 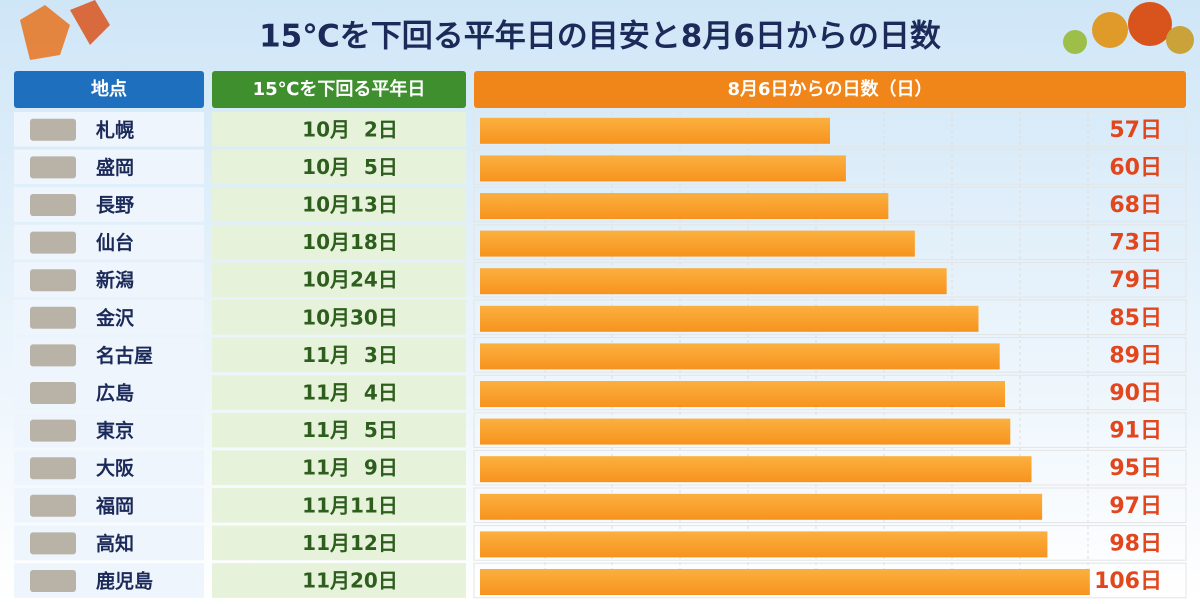 I want to click on header-label: 地点, so click(x=109, y=89).